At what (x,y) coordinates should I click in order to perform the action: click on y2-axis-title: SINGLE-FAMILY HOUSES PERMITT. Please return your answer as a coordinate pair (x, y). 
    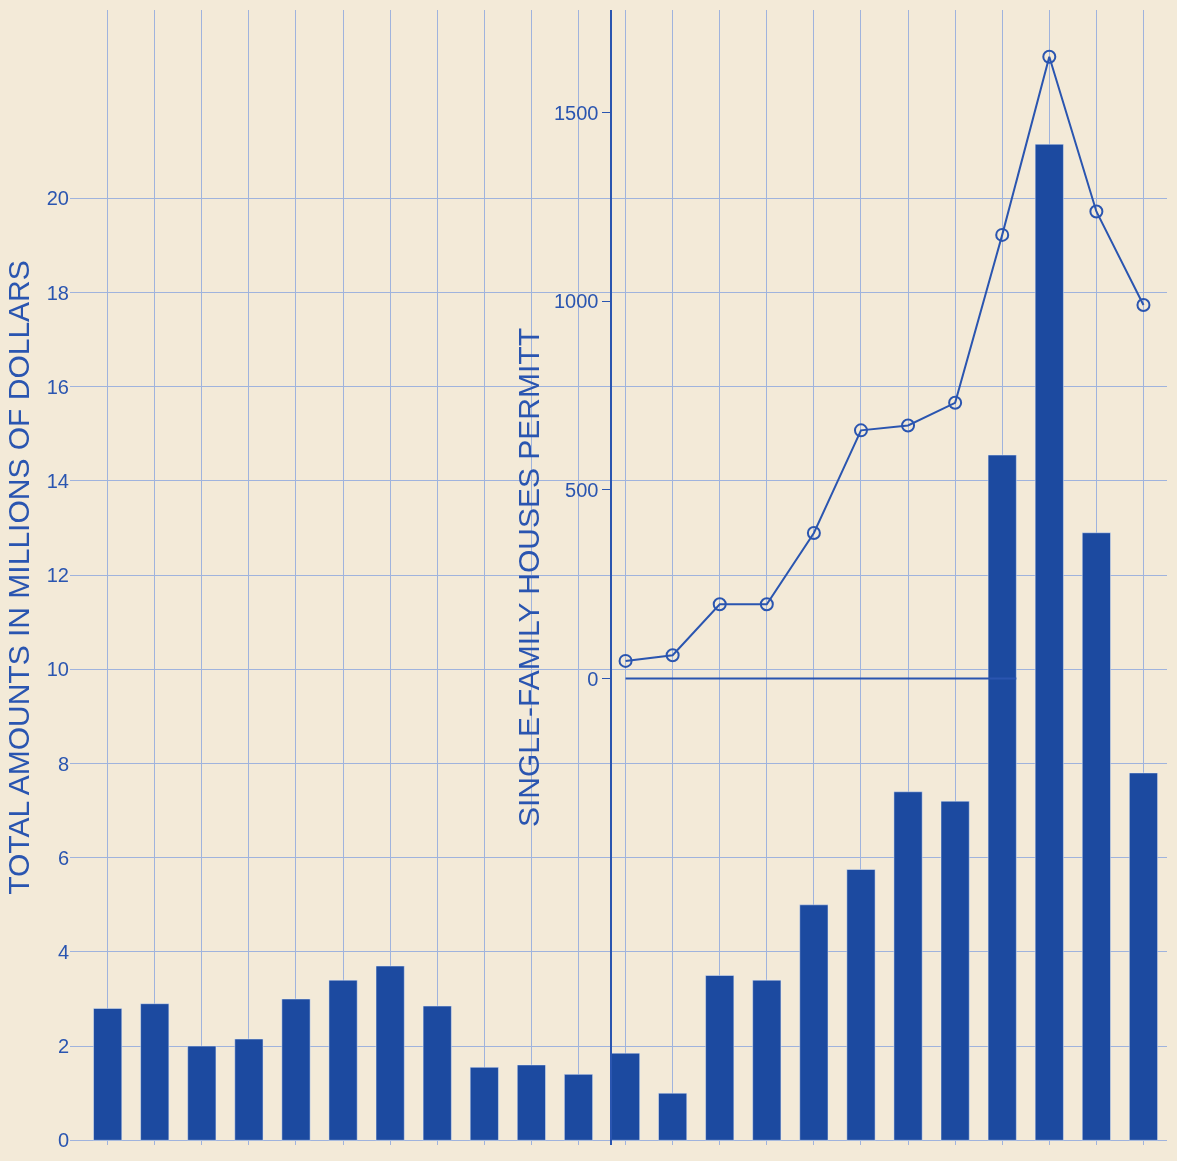
    Looking at the image, I should click on (529, 577).